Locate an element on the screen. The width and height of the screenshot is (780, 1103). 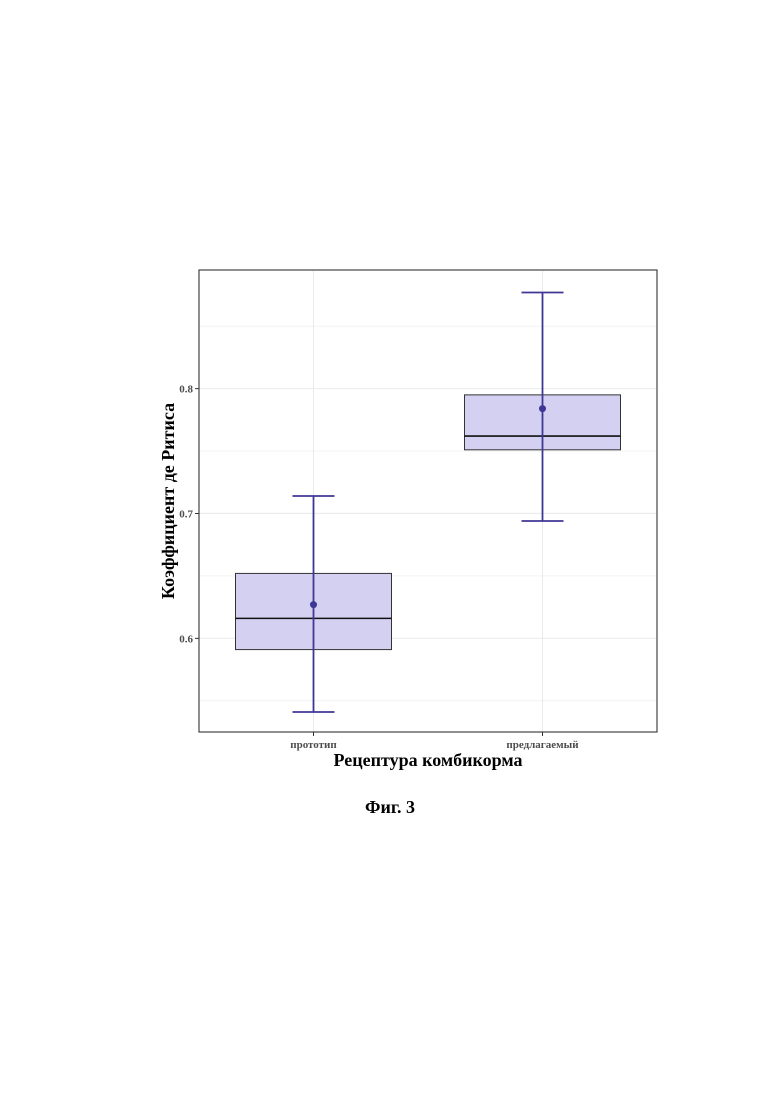
y-tick-label: 0.8 is located at coordinates (186, 390).